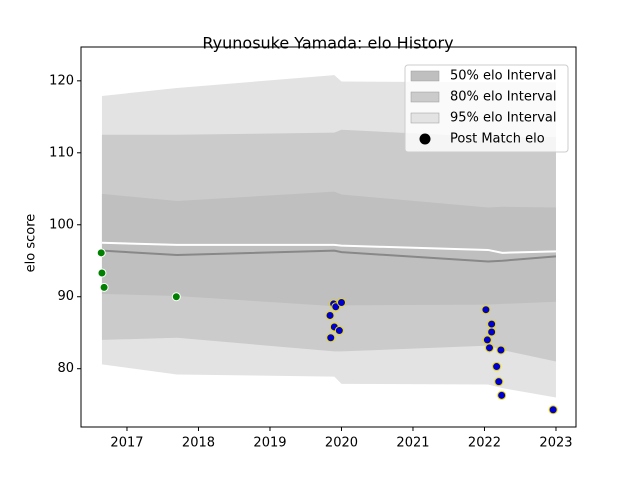 Image resolution: width=640 pixels, height=480 pixels. Describe the element at coordinates (31, 243) in the screenshot. I see `y-axis-label: elo score` at that location.